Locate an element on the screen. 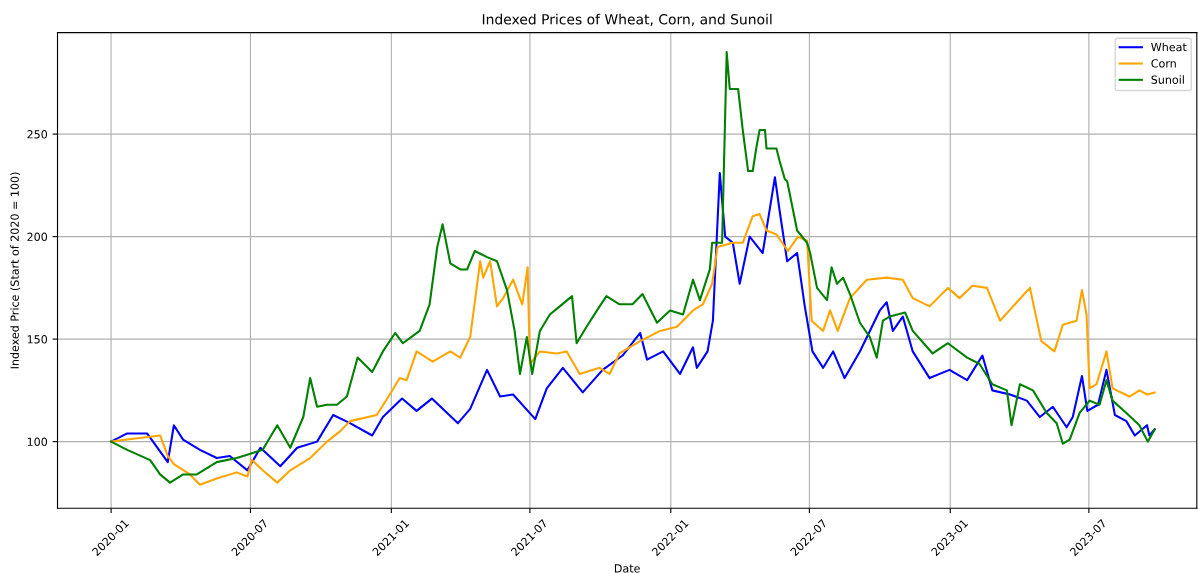 The width and height of the screenshot is (1198, 573). y-axis-title: Indexed Price (Start of 2020 = 100) is located at coordinates (15, 270).